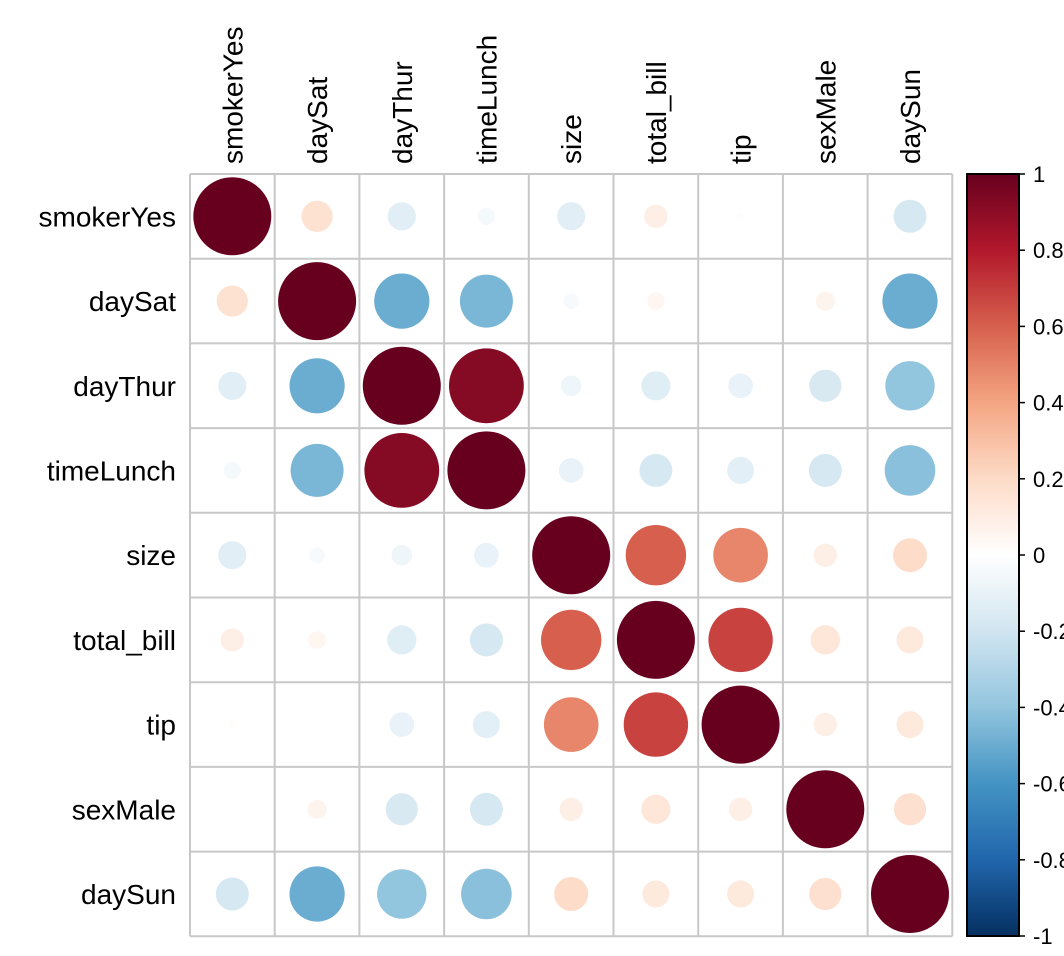 Image resolution: width=1064 pixels, height=956 pixels. I want to click on corr-circle-total_bill-sexMale, so click(825, 640).